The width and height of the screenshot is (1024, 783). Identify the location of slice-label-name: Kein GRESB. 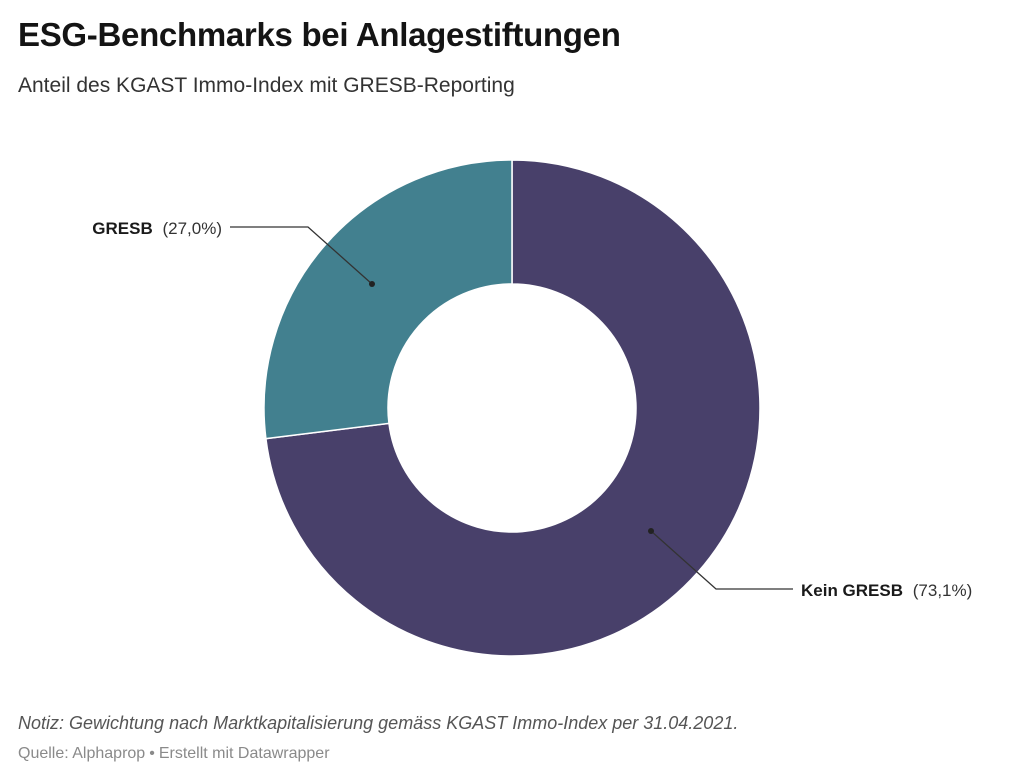
(852, 590).